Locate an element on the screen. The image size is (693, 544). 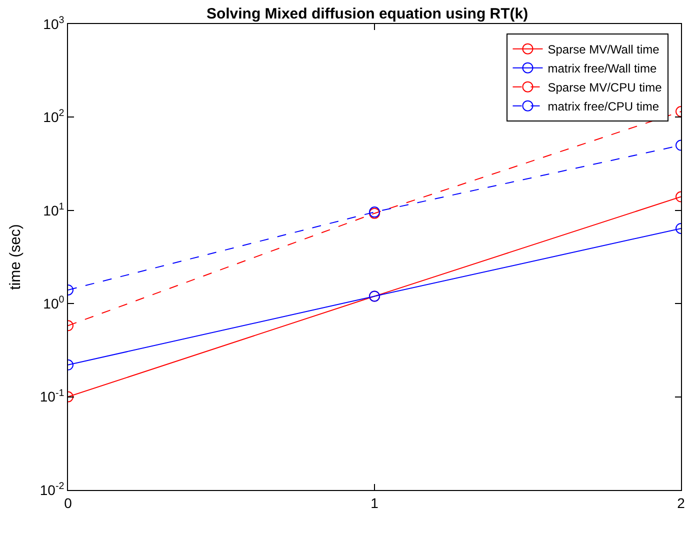
legend-label: matrix free/Wall time is located at coordinates (602, 69).